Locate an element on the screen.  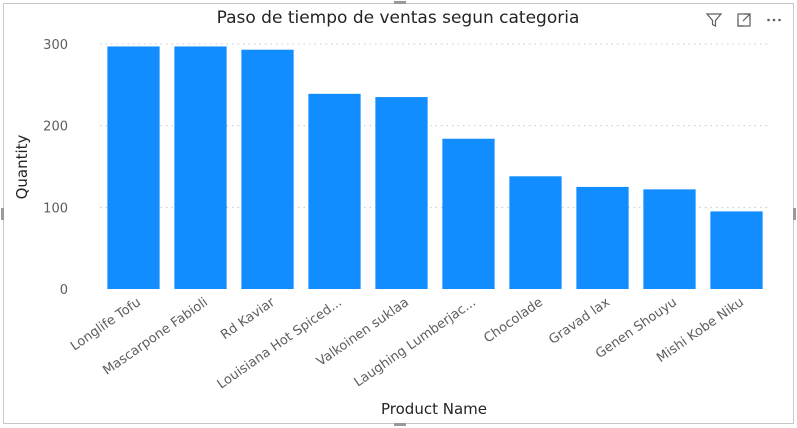
chart-title: Paso de tiempo de ventas segun categoria is located at coordinates (398, 18).